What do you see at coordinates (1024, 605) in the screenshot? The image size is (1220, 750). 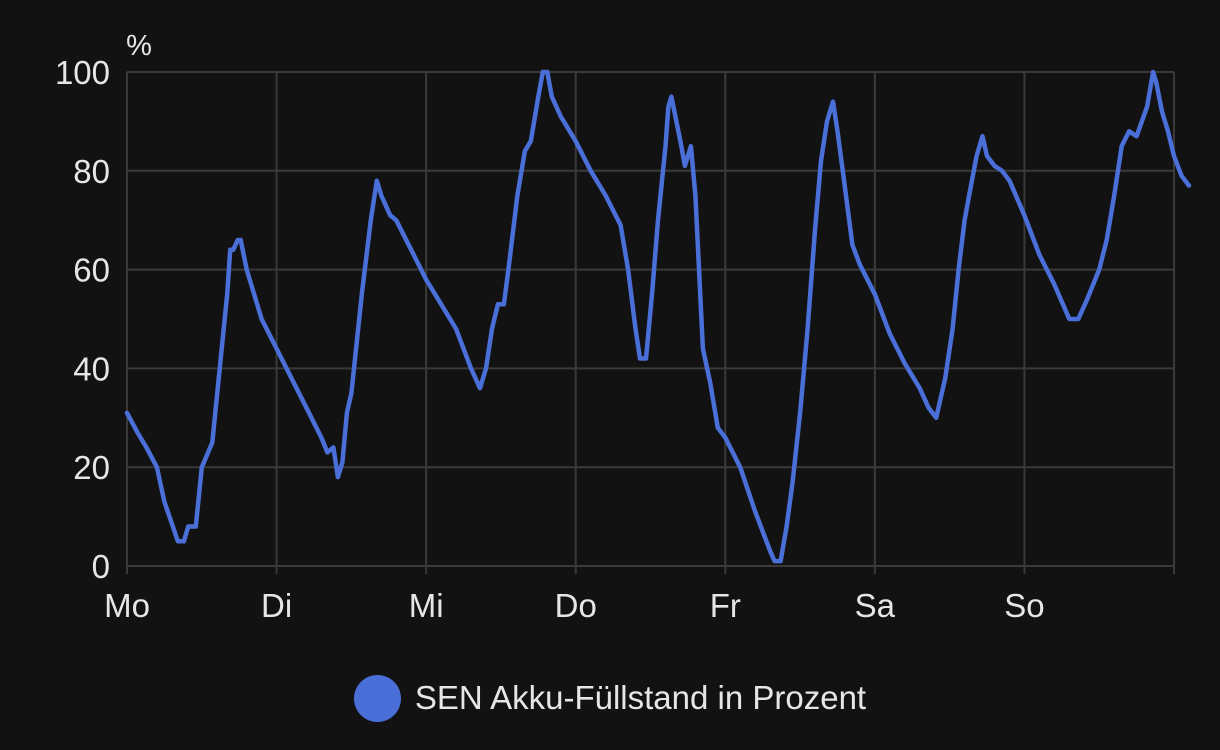 I see `x-tick-label: So` at bounding box center [1024, 605].